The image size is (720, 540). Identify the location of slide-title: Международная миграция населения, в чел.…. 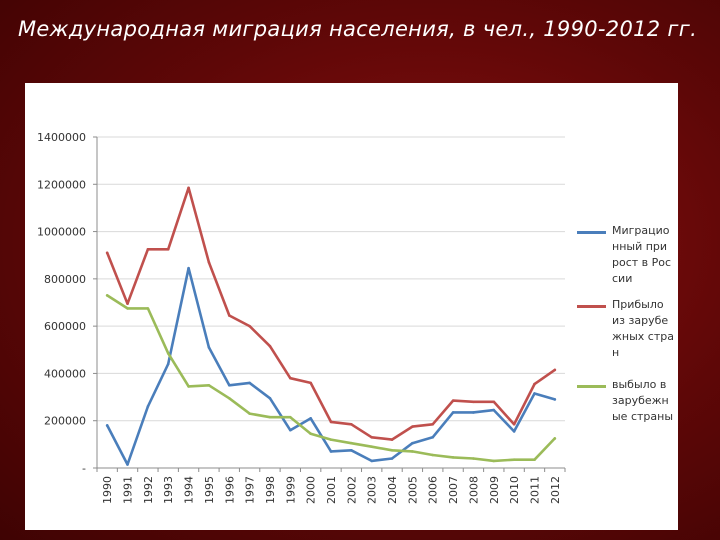
(358, 29).